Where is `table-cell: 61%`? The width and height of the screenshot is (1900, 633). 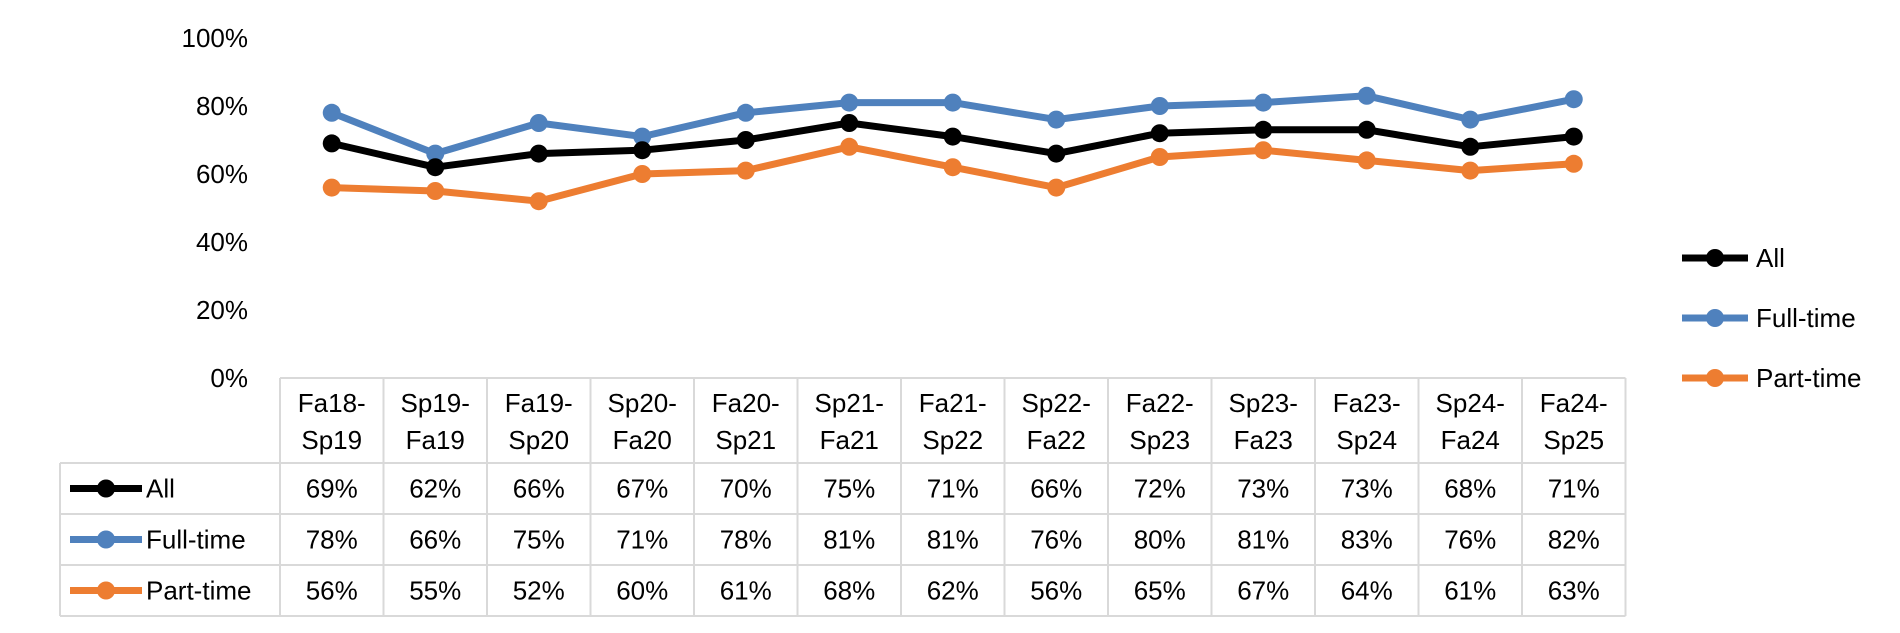
table-cell: 61% is located at coordinates (746, 591).